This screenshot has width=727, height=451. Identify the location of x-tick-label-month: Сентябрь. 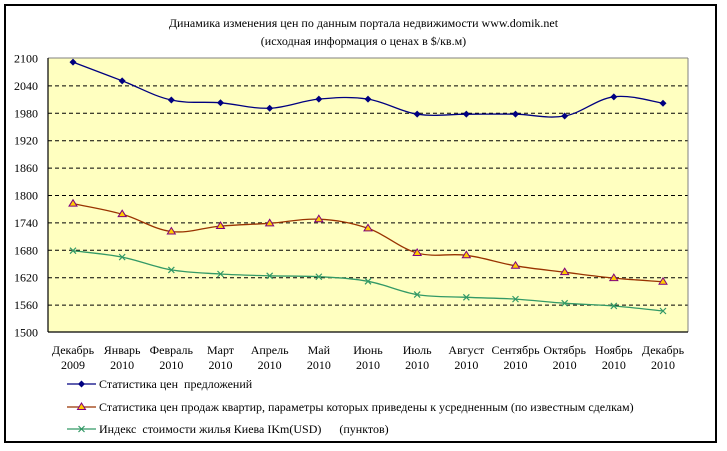
(515, 350).